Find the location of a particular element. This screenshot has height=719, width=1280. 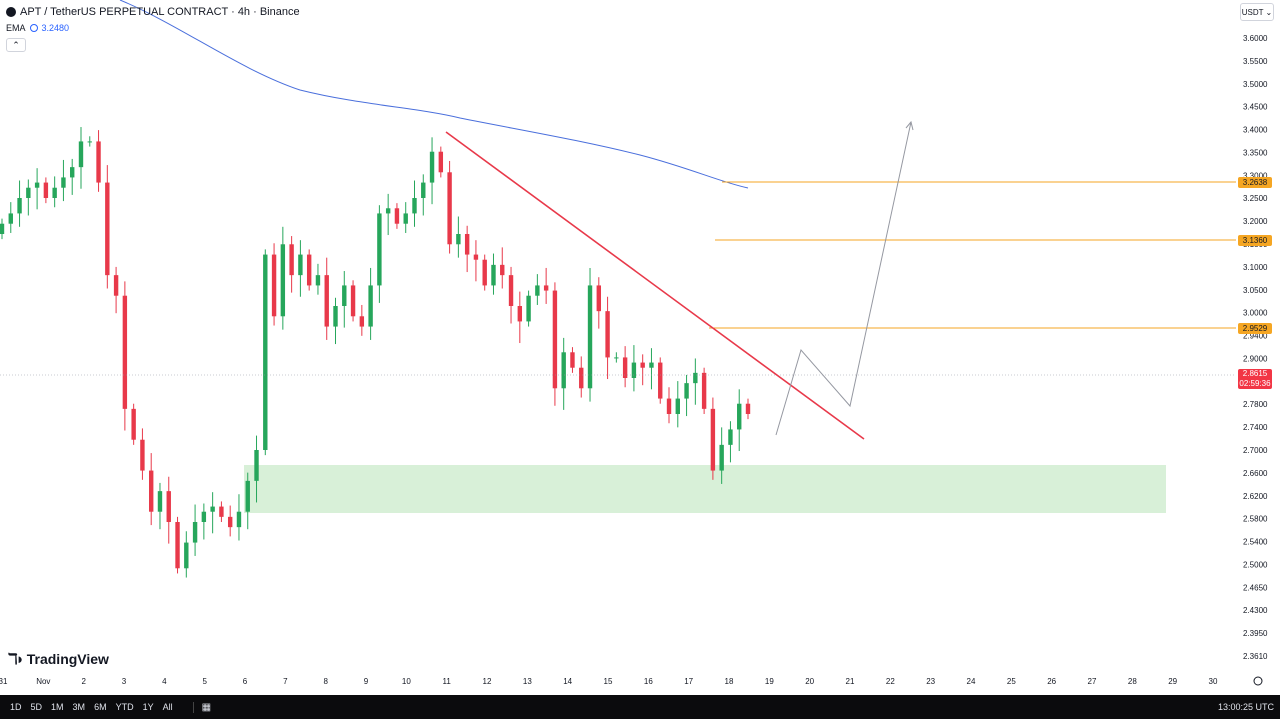

price-tick-label: 3.3500 is located at coordinates (1255, 152).